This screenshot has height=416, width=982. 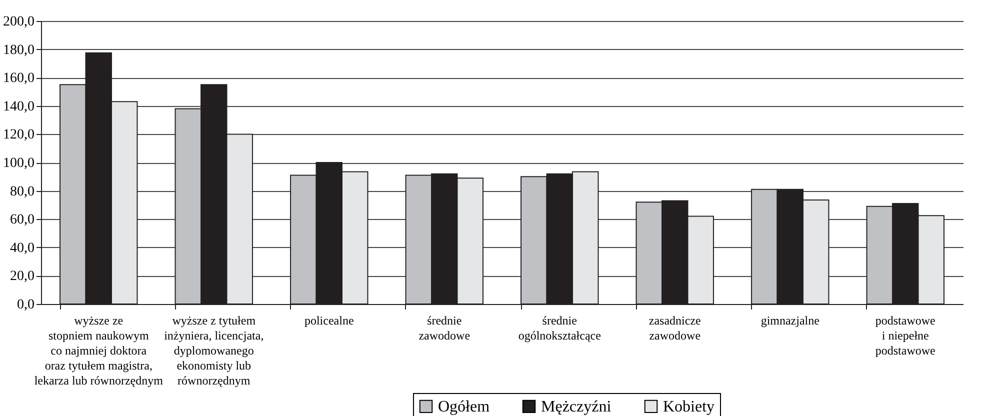 What do you see at coordinates (18, 163) in the screenshot?
I see `y-tick-label: 100,0` at bounding box center [18, 163].